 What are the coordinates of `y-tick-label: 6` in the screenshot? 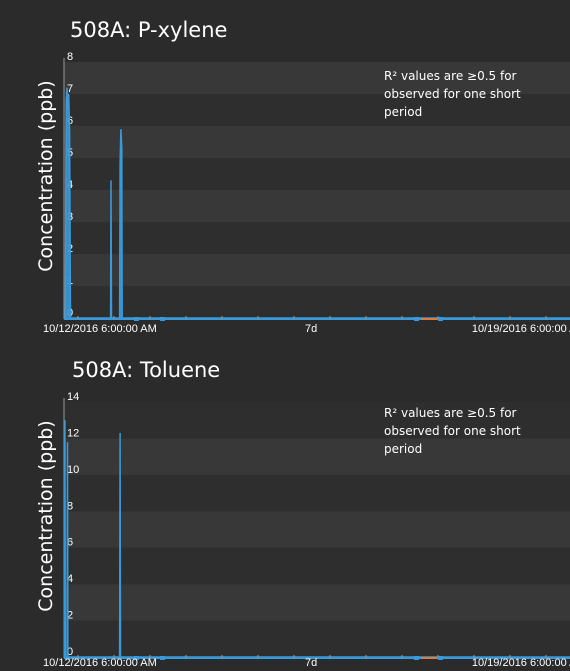 It's located at (70, 543).